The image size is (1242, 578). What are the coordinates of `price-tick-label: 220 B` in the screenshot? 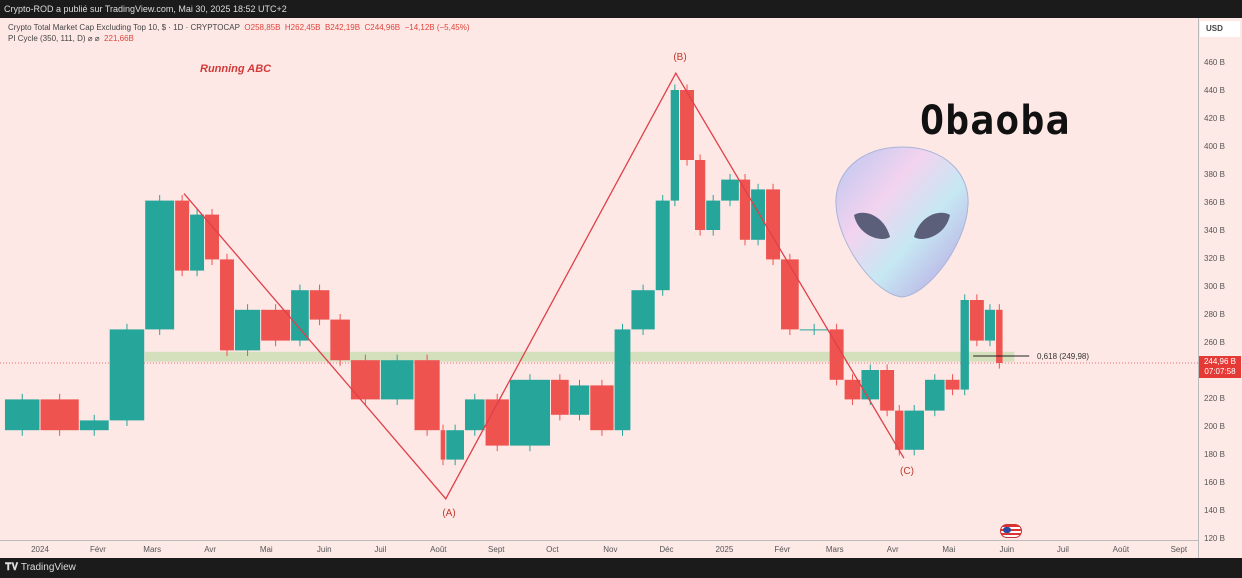 It's located at (1214, 398).